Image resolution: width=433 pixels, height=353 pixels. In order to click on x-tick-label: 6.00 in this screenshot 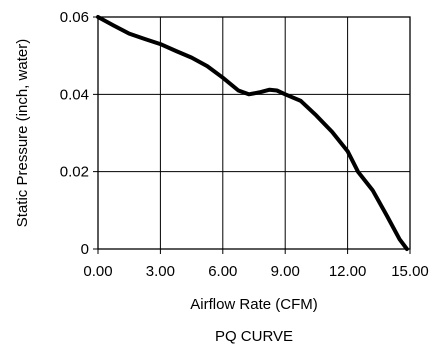, I will do `click(222, 271)`.